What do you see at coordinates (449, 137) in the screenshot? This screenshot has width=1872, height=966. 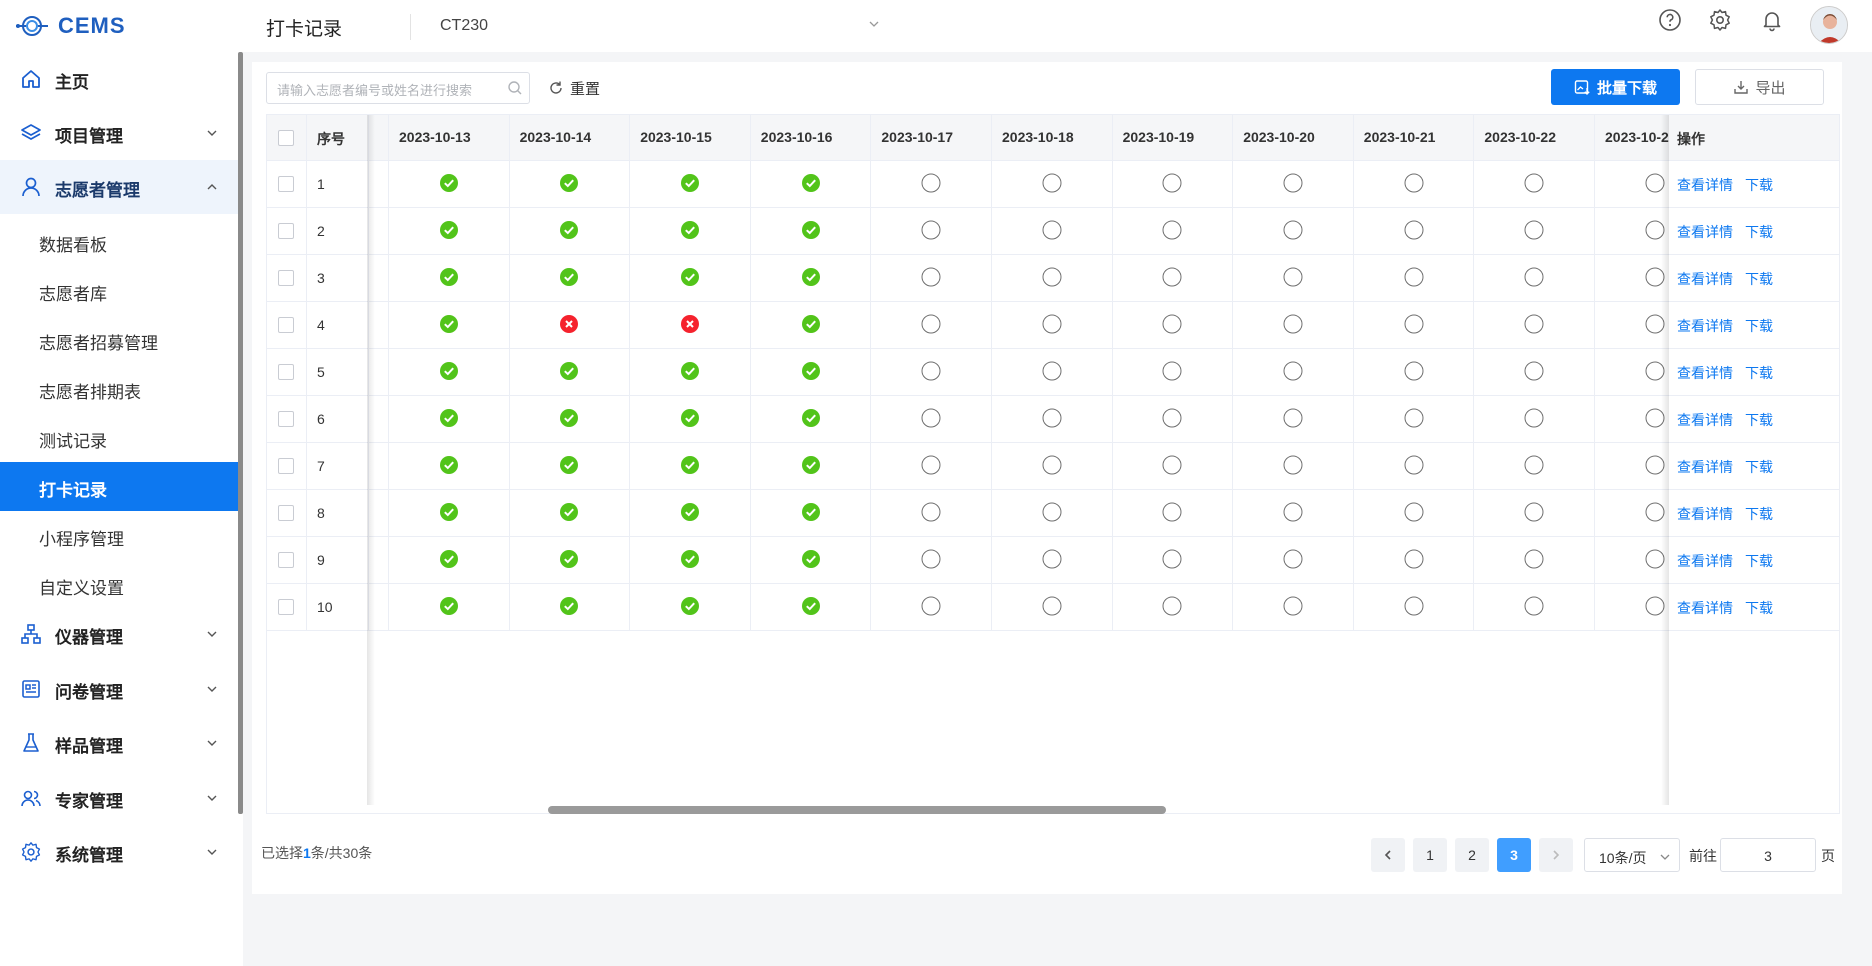 I see `date-header-cell: 2023-10-13` at bounding box center [449, 137].